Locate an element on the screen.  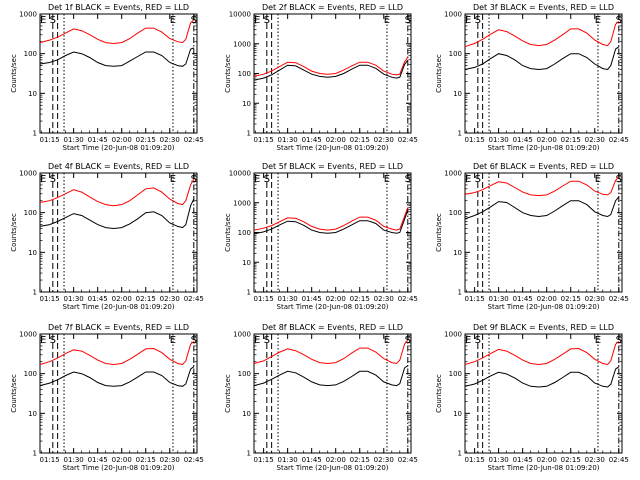
panel-title: Det 6f BLACK = Events, RED = LLD is located at coordinates (543, 166).